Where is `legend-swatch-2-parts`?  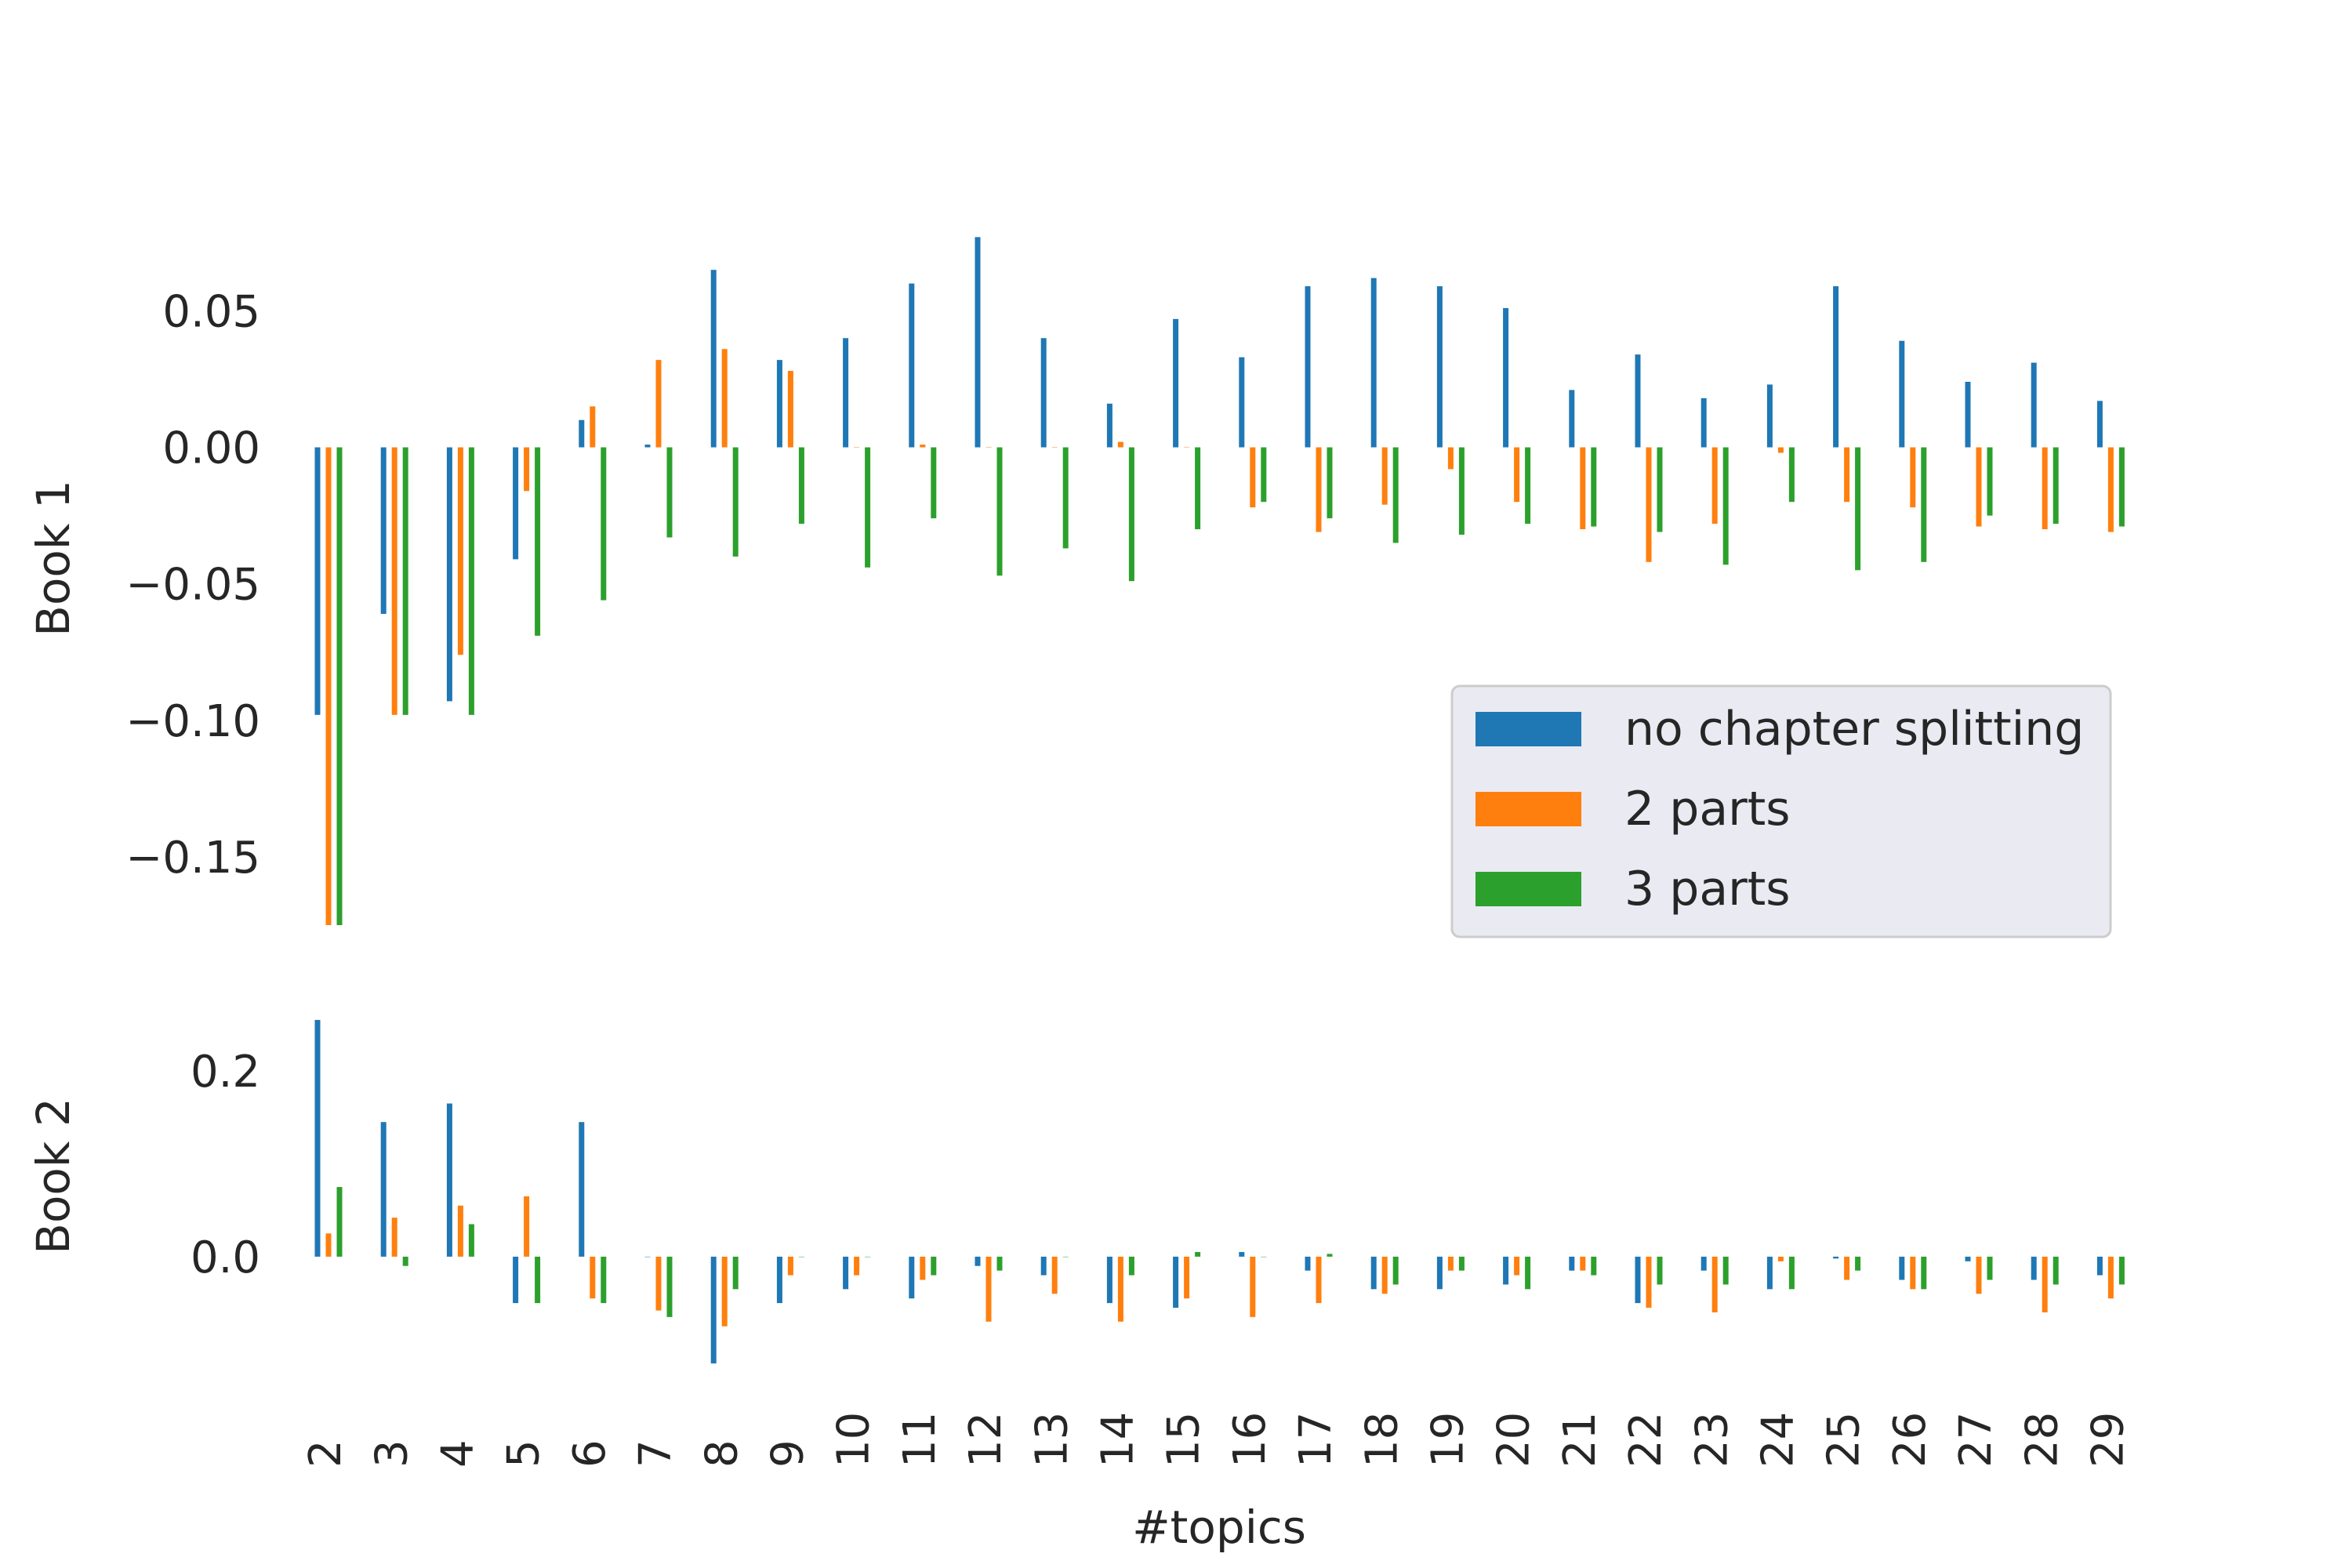 legend-swatch-2-parts is located at coordinates (1528, 809).